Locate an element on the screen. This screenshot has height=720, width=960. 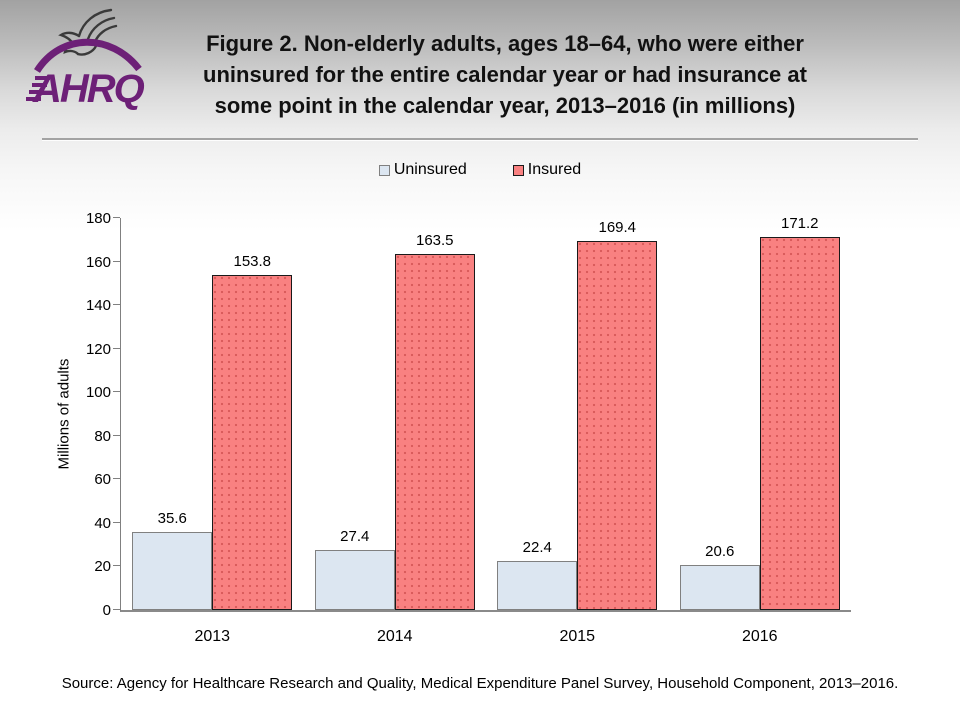
legend-item-insured: Insured is located at coordinates (547, 170).